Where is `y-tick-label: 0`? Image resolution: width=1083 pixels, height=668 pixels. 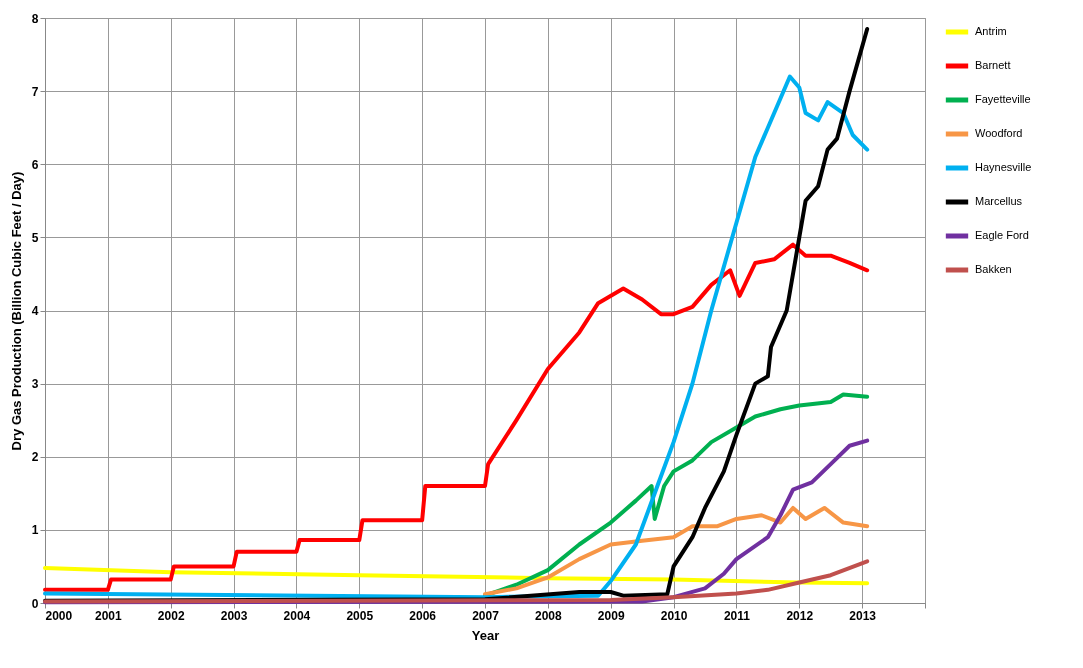
y-tick-label: 0 is located at coordinates (35, 603).